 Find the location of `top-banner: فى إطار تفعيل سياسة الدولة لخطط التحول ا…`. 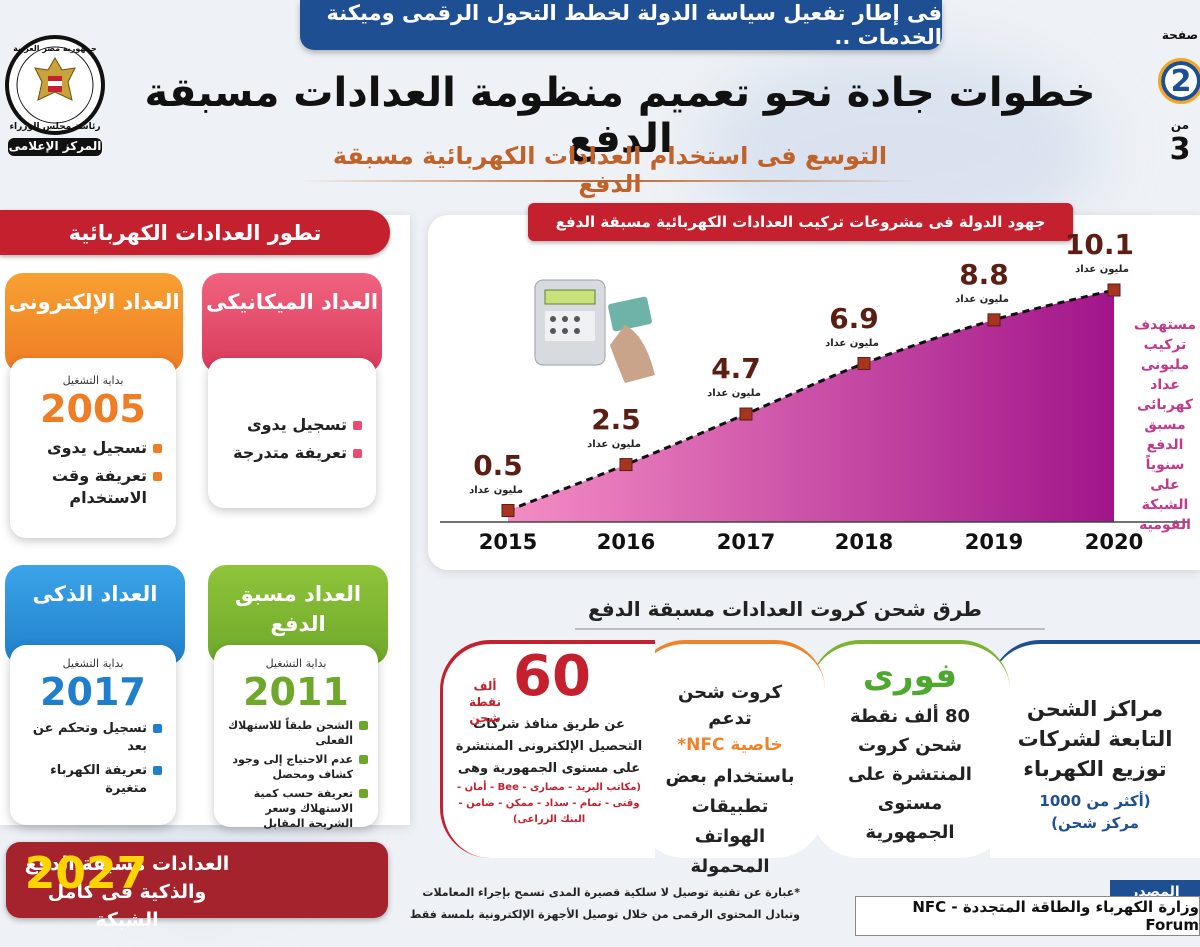

top-banner: فى إطار تفعيل سياسة الدولة لخطط التحول ا… is located at coordinates (621, 25).